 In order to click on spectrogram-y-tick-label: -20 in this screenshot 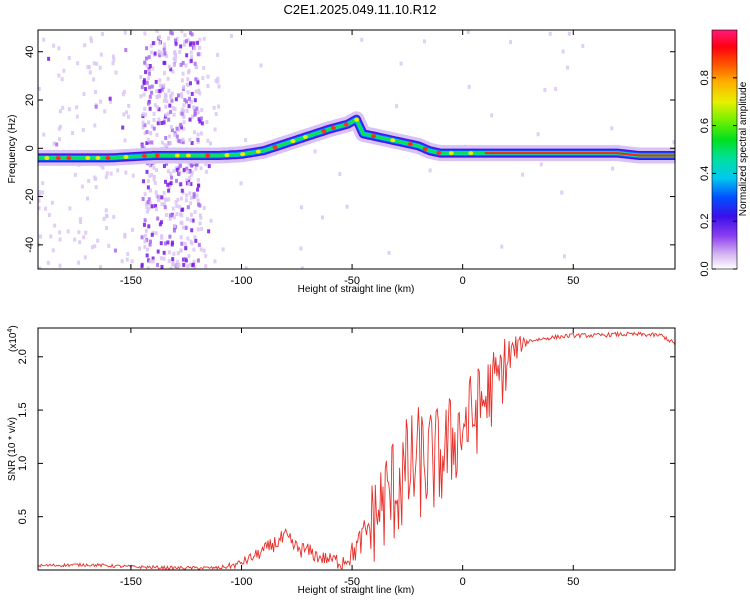, I will do `click(30, 197)`.